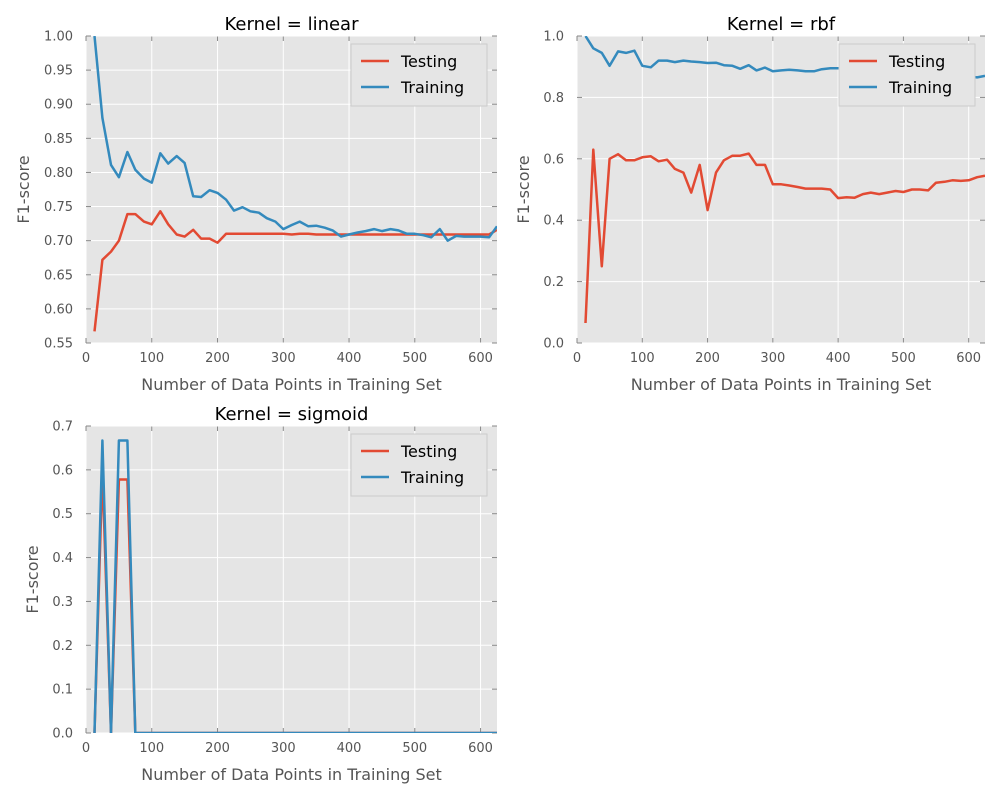 The image size is (1000, 799). Describe the element at coordinates (62, 690) in the screenshot. I see `y-tick-label: 0.1` at that location.